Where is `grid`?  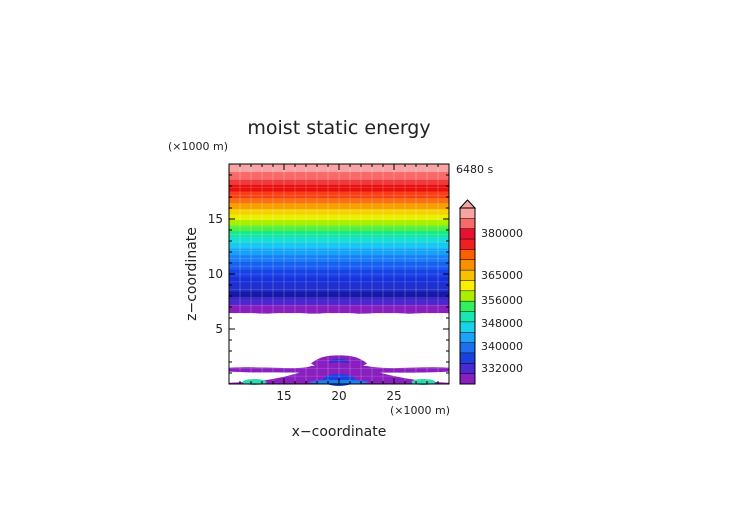 grid is located at coordinates (339, 274).